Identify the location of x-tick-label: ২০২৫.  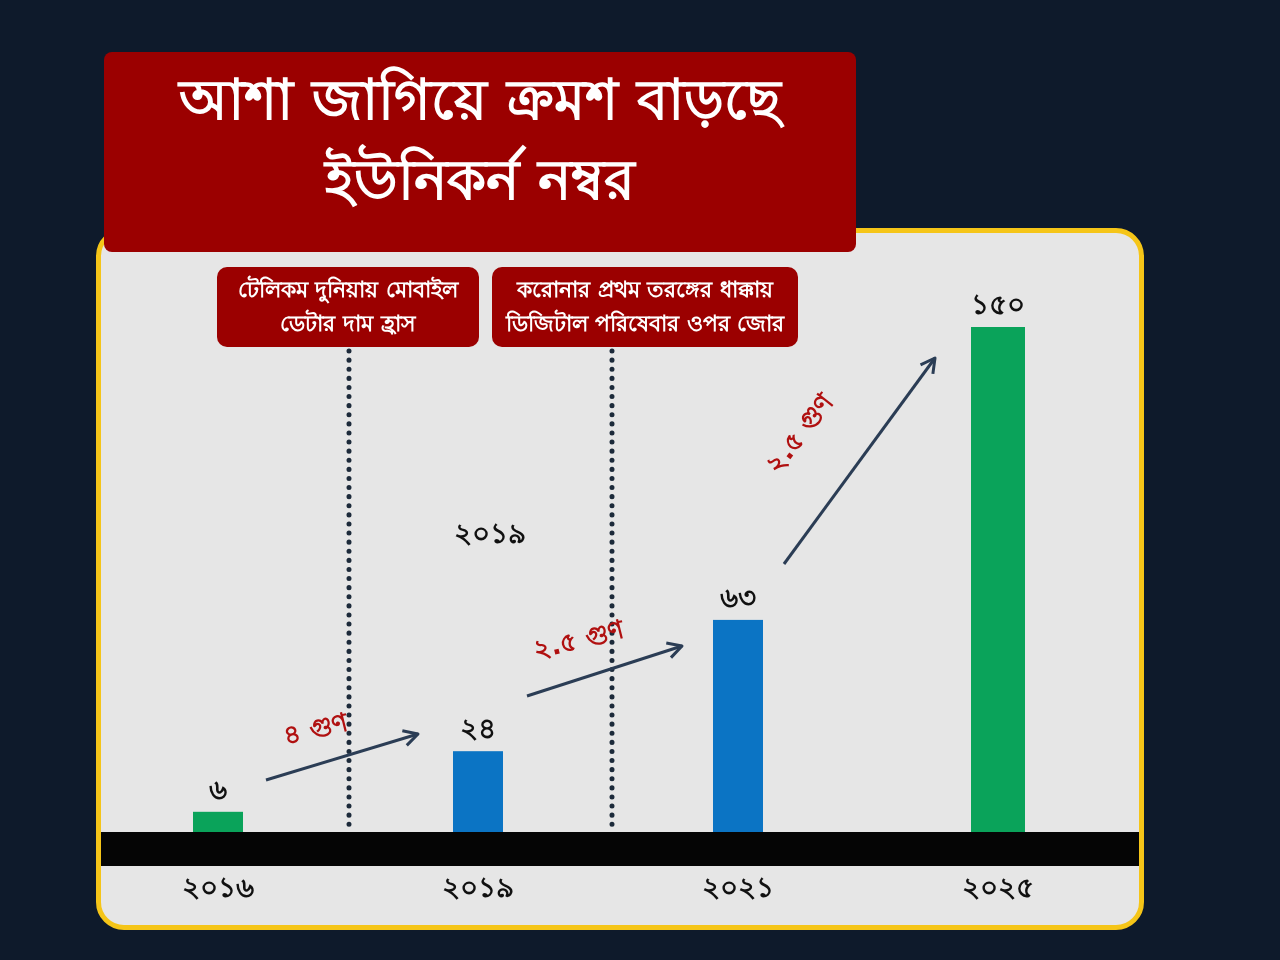
(998, 888).